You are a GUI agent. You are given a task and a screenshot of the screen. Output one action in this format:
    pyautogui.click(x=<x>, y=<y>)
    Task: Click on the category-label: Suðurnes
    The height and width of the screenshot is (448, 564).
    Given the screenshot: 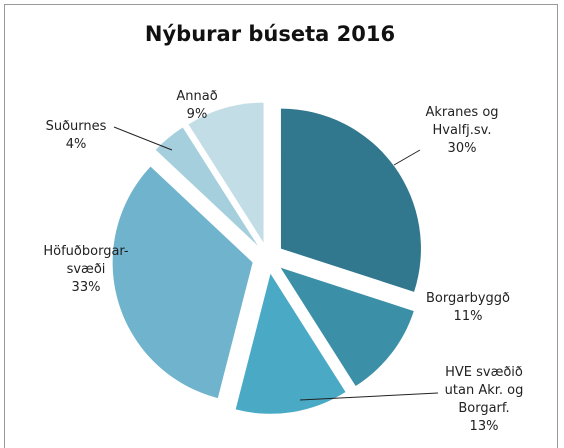 What is the action you would take?
    pyautogui.click(x=76, y=126)
    